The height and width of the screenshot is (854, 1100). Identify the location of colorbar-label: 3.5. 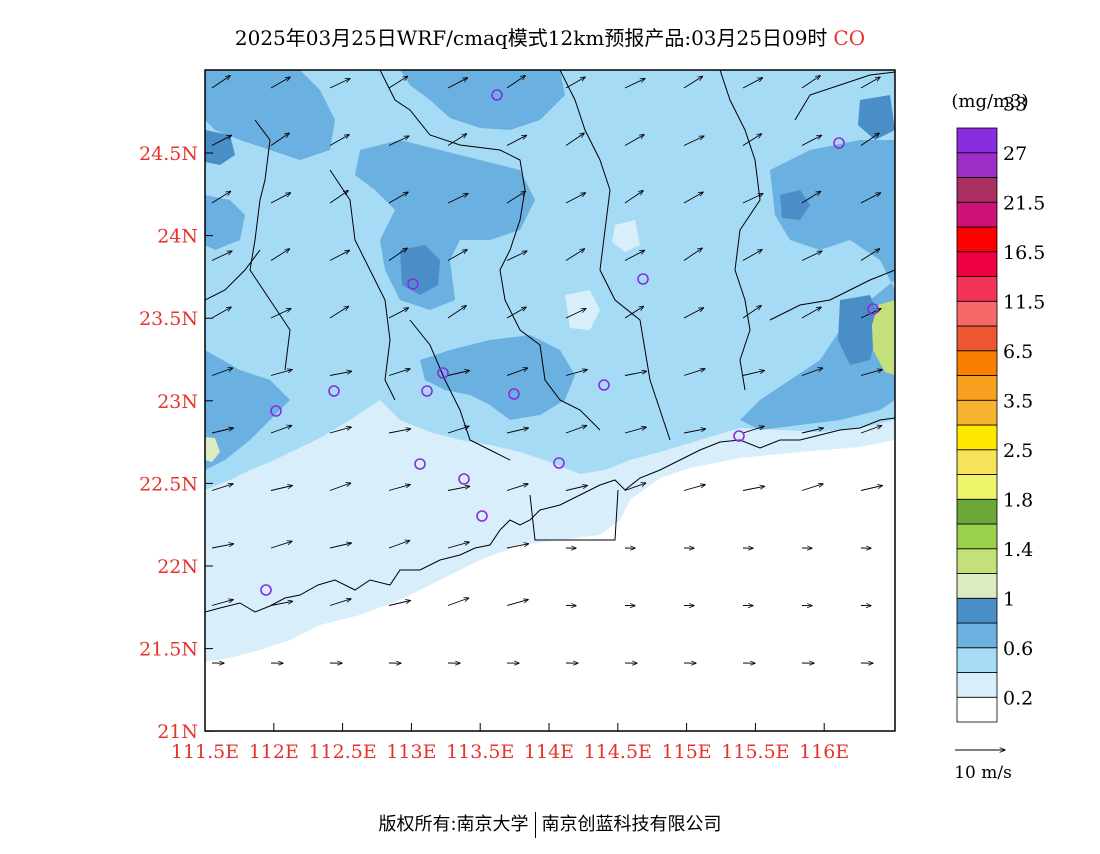
(1018, 401).